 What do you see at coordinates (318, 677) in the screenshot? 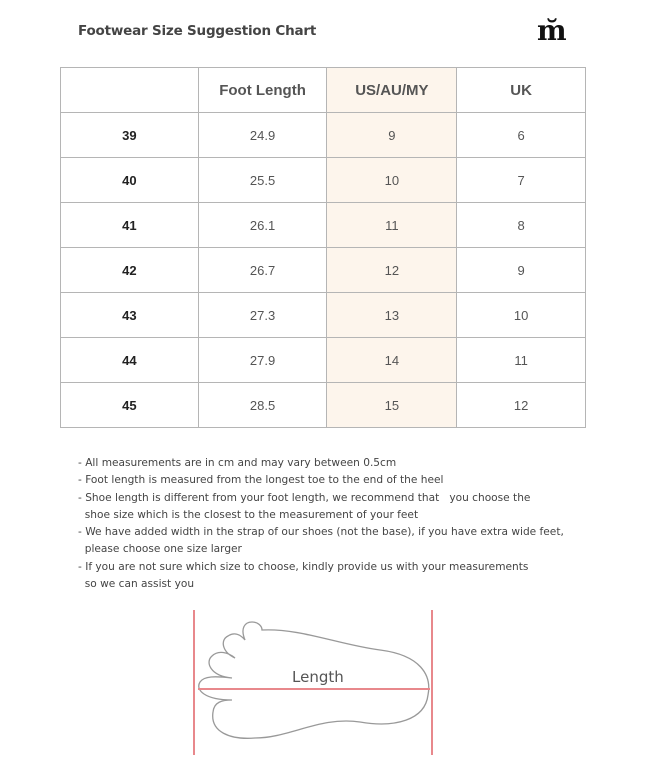
I see `length-label: Length` at bounding box center [318, 677].